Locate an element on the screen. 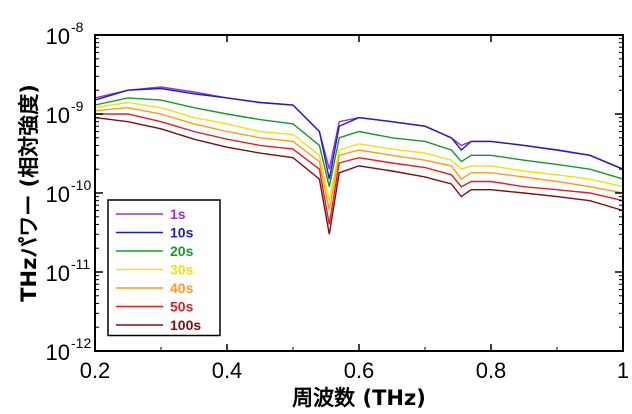  y-tick-exponent: -8 is located at coordinates (77, 27).